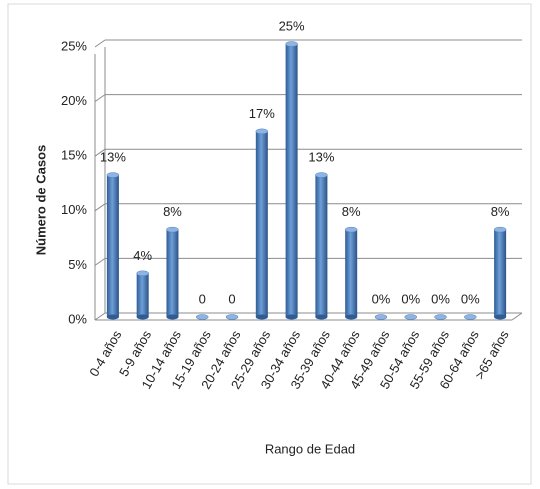 This screenshot has width=540, height=489. I want to click on data-label: 17%, so click(262, 113).